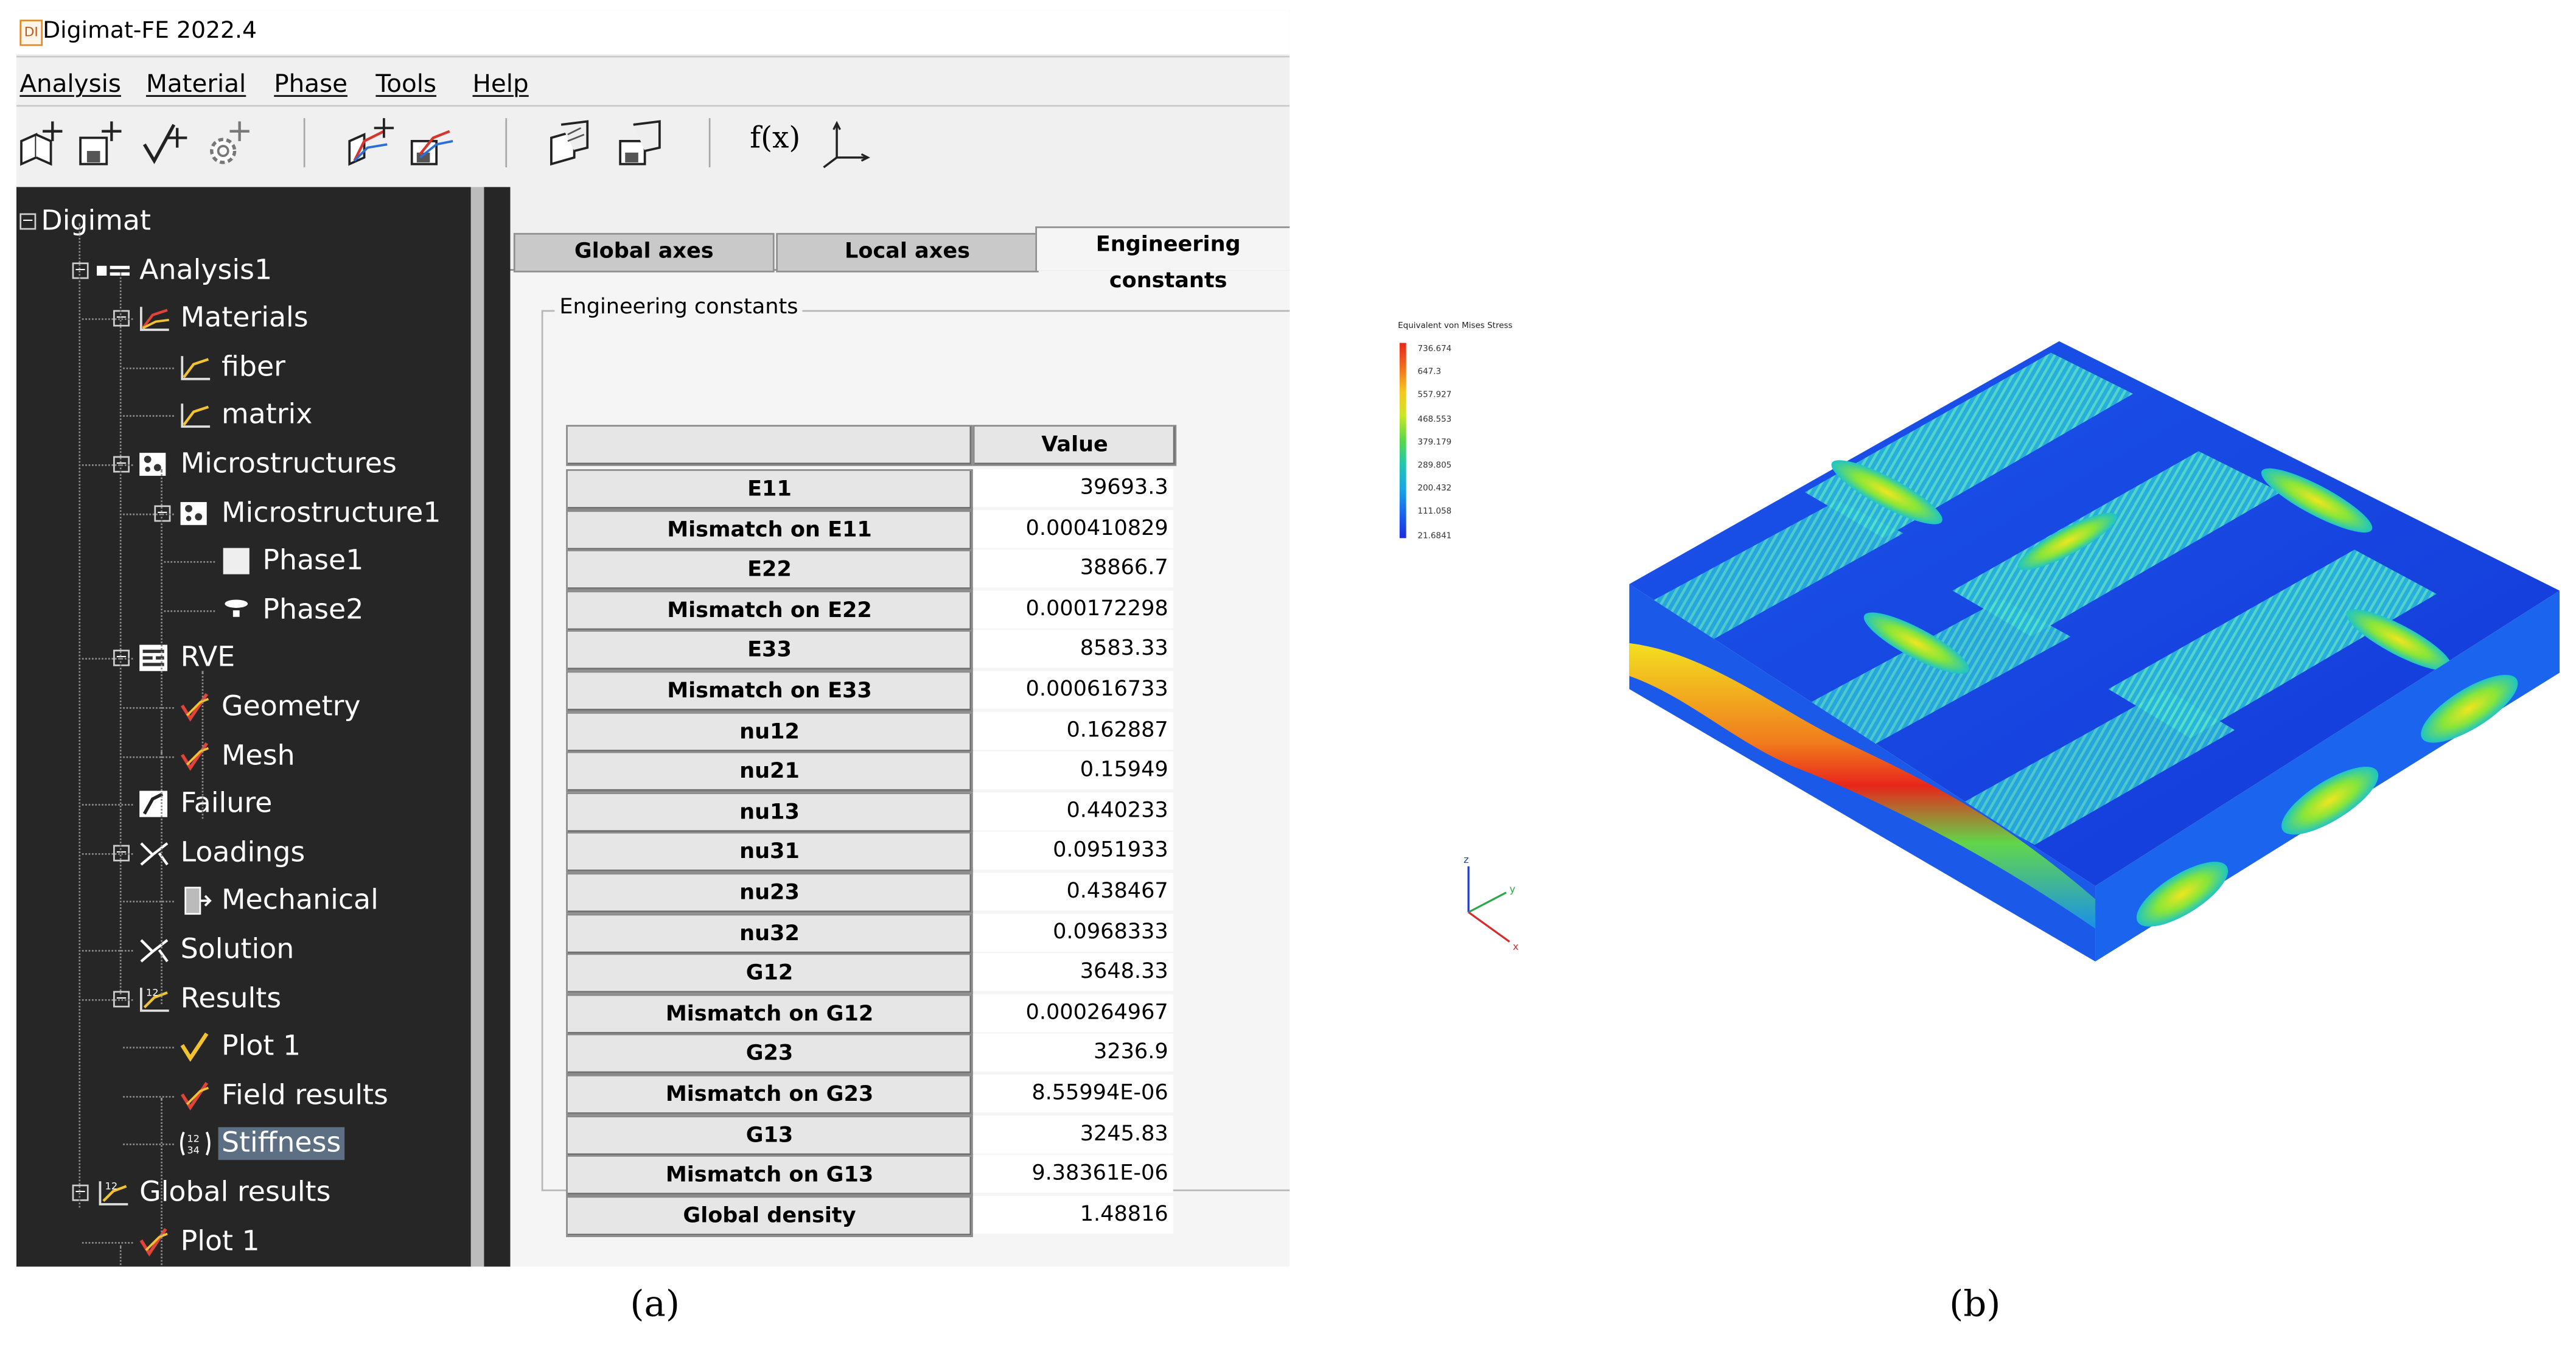 Image resolution: width=2576 pixels, height=1357 pixels. Describe the element at coordinates (1072, 892) in the screenshot. I see `value-cell: 0.438467` at that location.